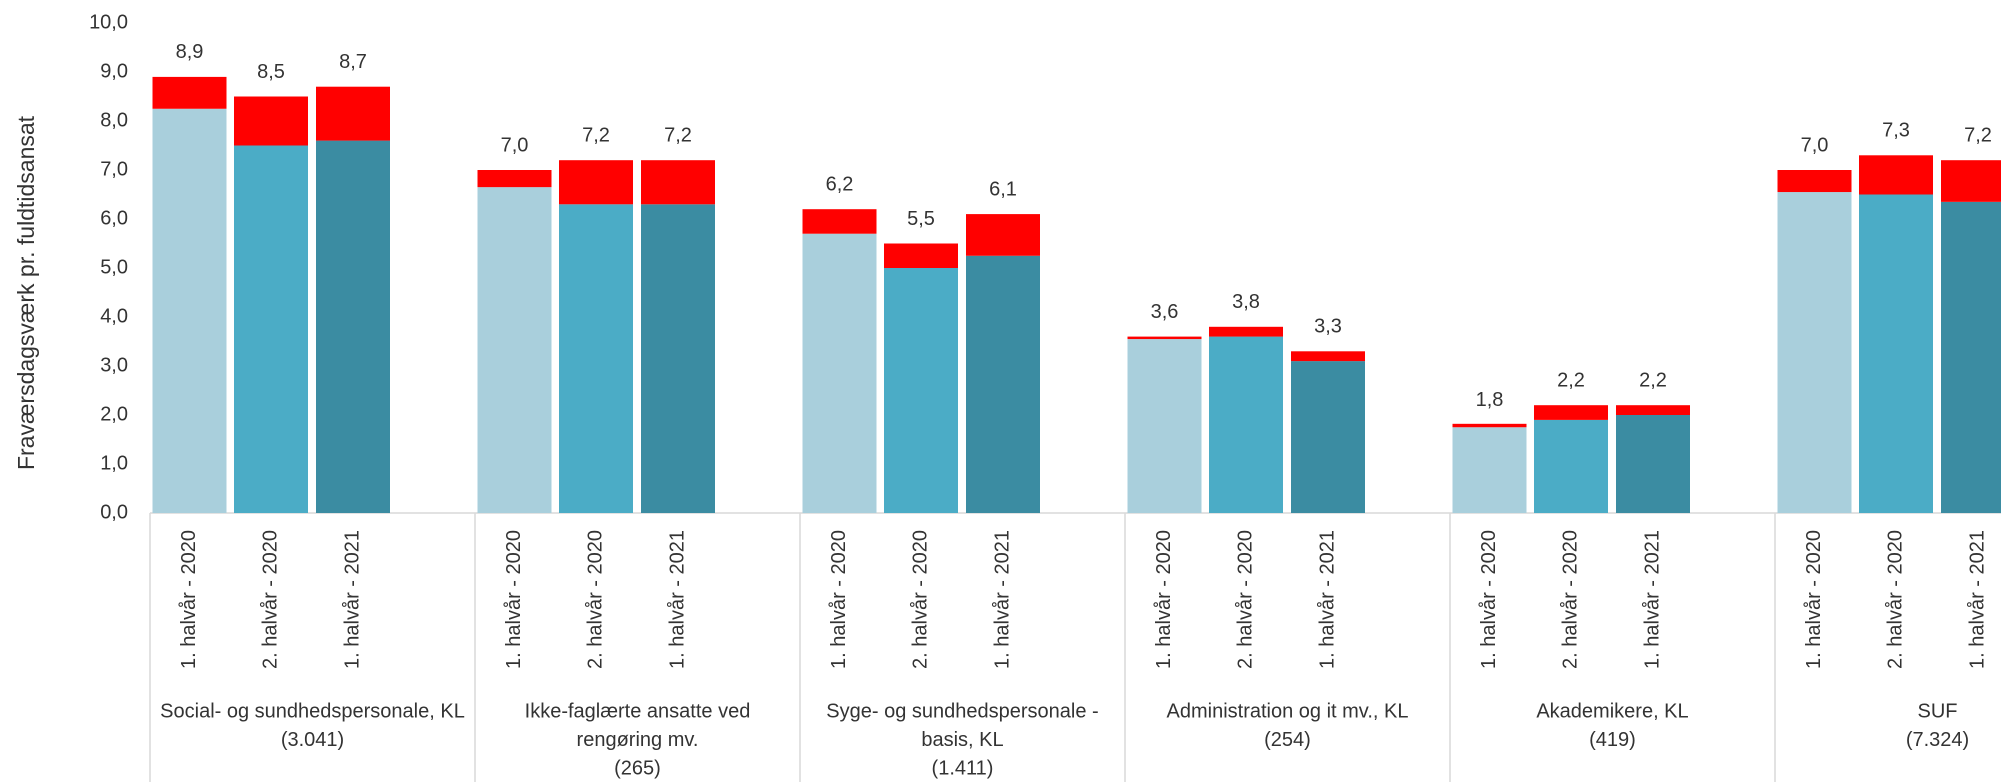  Describe the element at coordinates (638, 711) in the screenshot. I see `group-label: Ikke-faglærte ansatte ved` at that location.